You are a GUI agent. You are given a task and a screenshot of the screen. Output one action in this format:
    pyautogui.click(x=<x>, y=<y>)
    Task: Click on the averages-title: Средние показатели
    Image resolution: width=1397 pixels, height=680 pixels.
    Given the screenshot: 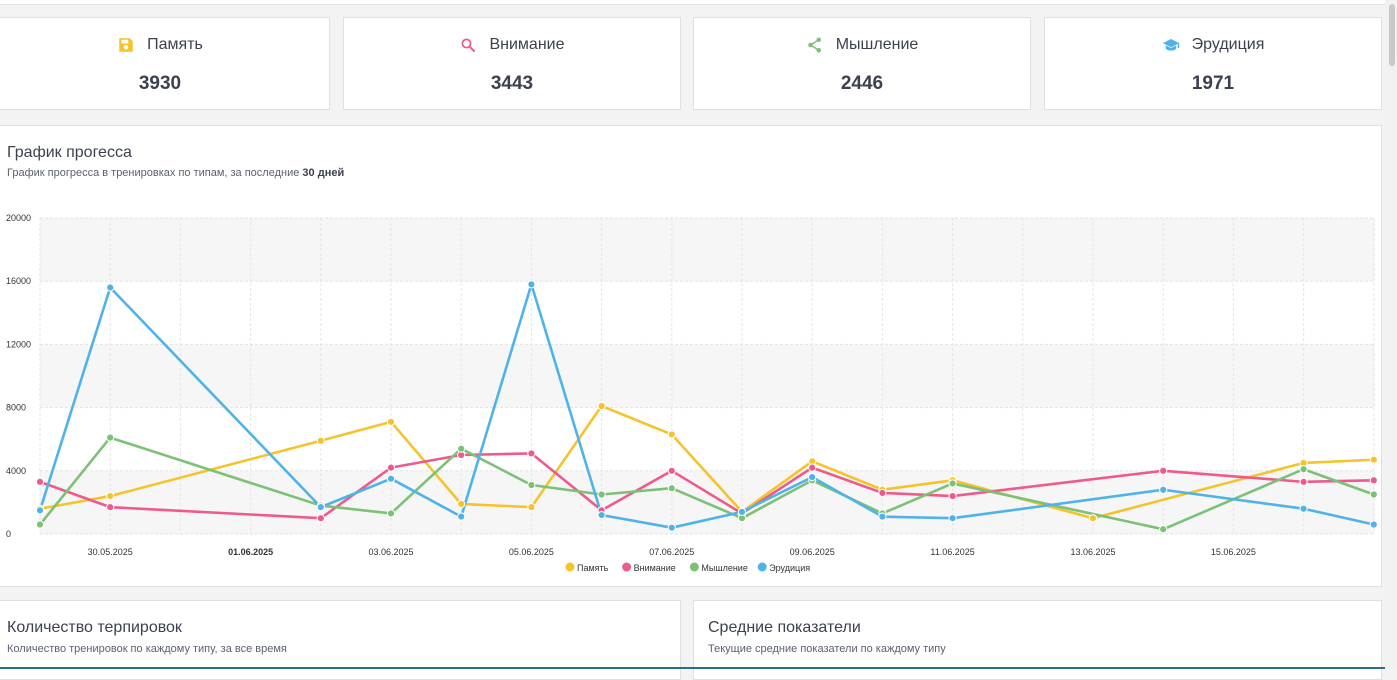 What is the action you would take?
    pyautogui.click(x=784, y=627)
    